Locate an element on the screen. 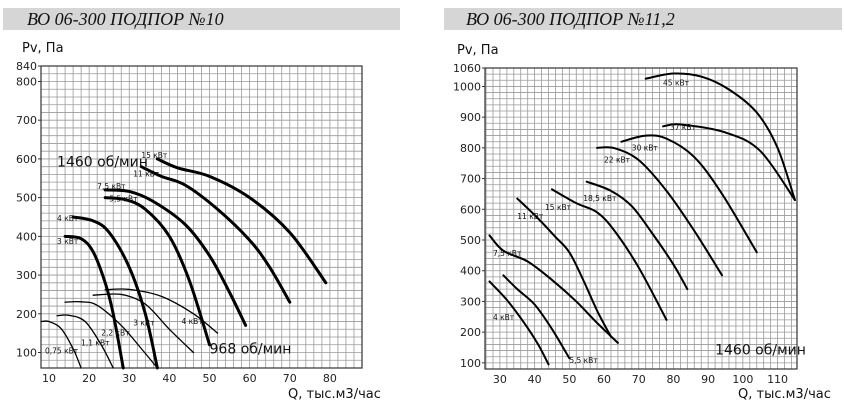  y-tick-label: 1060 is located at coordinates (467, 68).